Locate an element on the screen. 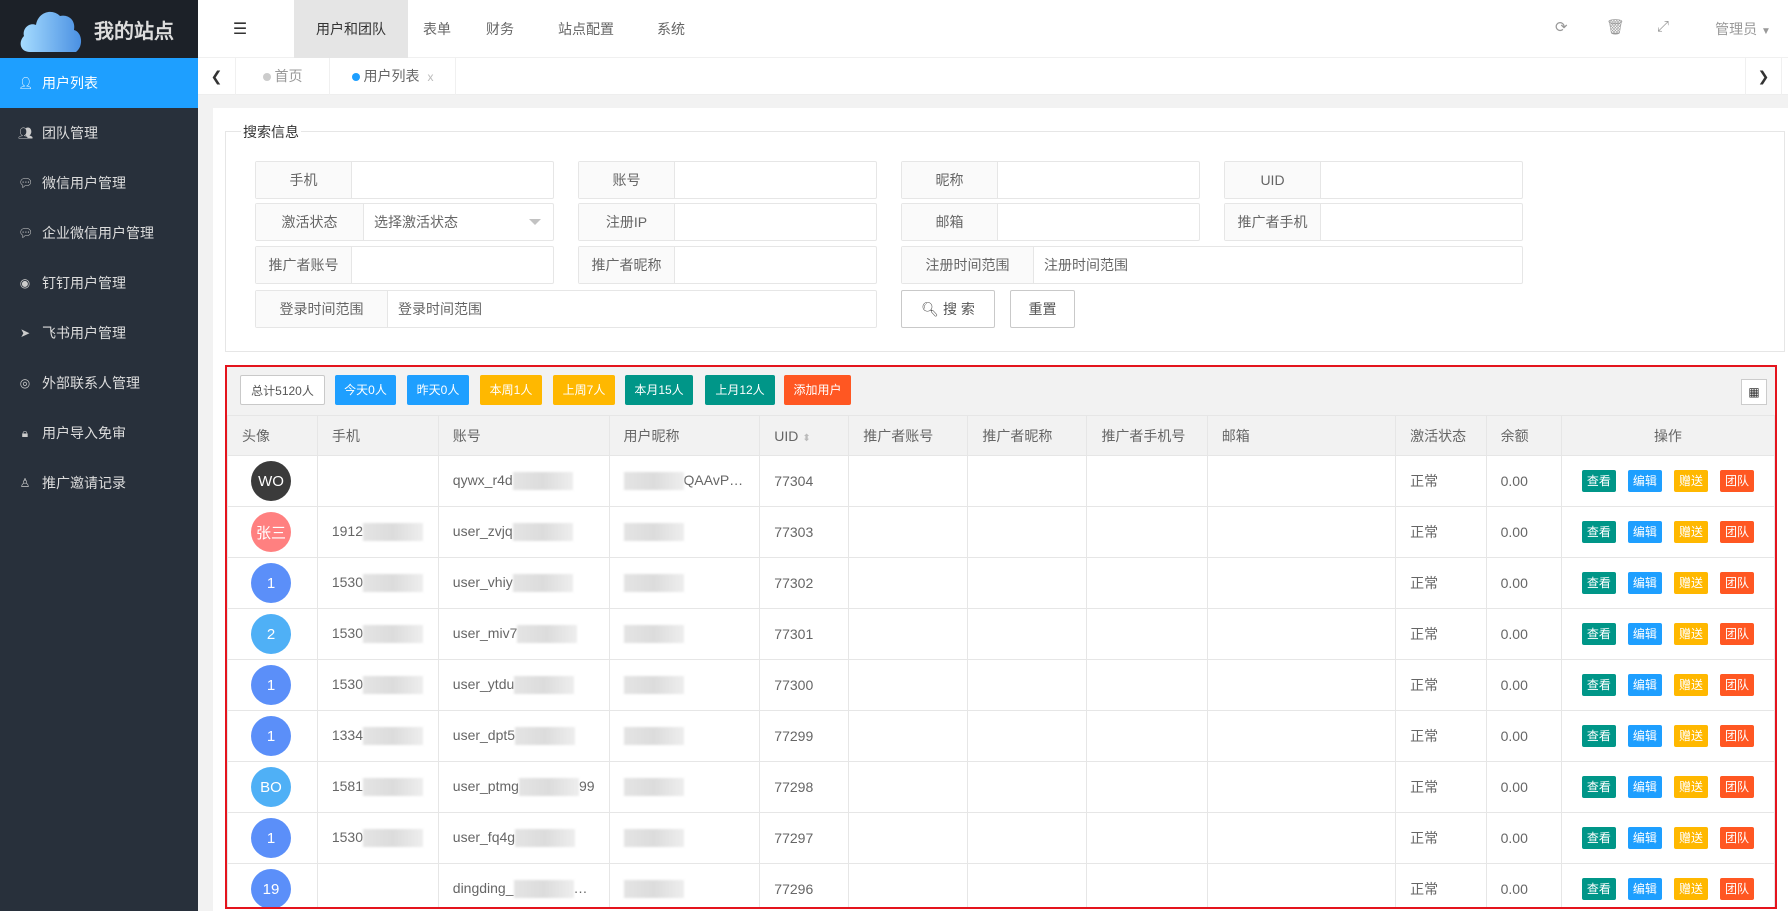 This screenshot has width=1788, height=911. trash-icon: 🗑 is located at coordinates (1616, 27).